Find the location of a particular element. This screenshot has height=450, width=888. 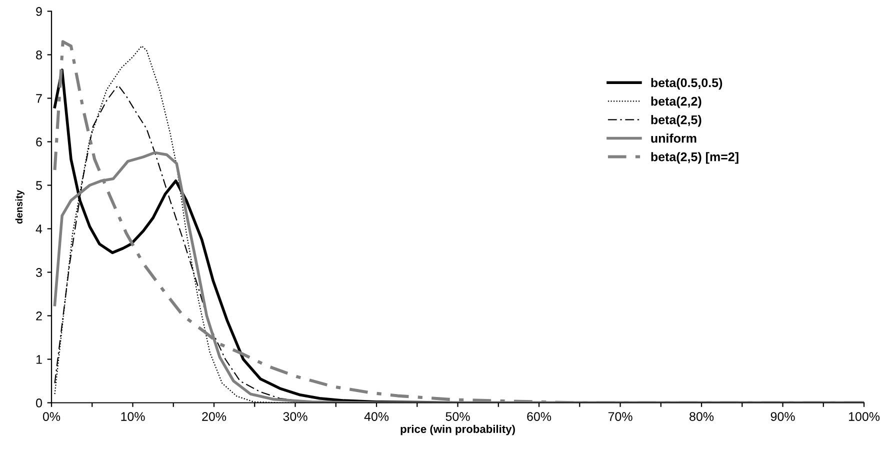

legend-label: beta(2,2) is located at coordinates (676, 102).